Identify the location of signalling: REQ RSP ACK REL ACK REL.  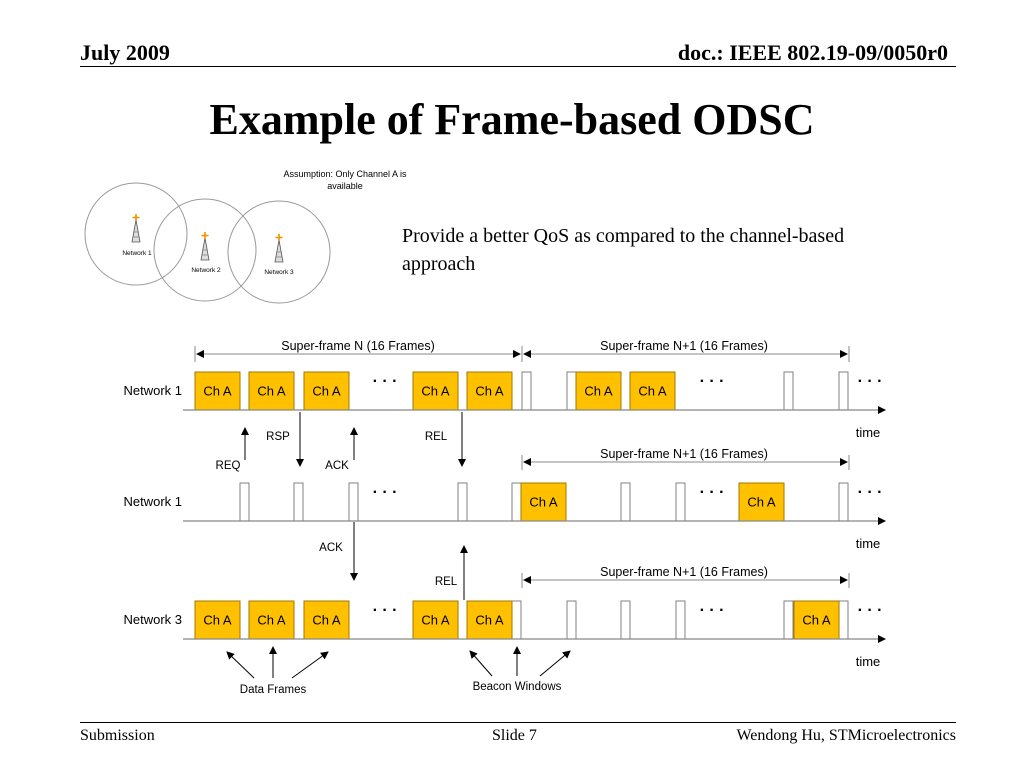
(342, 506).